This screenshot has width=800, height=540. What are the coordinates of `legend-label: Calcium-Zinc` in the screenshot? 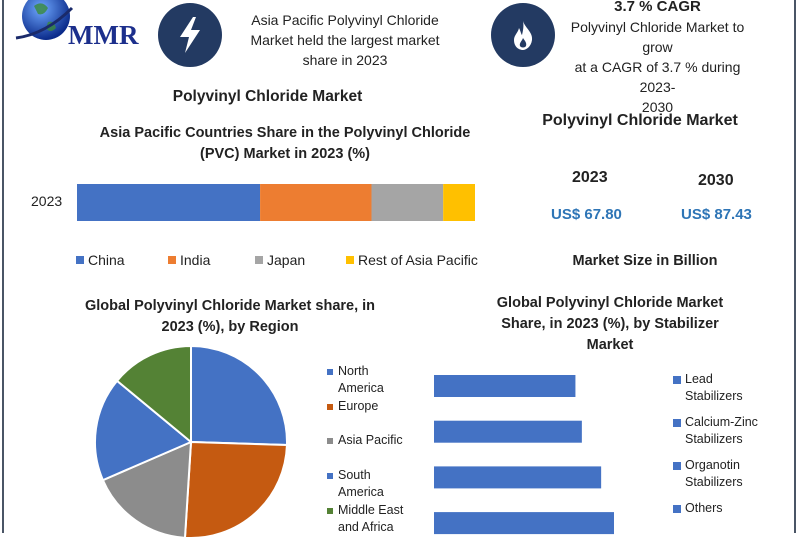 It's located at (721, 422).